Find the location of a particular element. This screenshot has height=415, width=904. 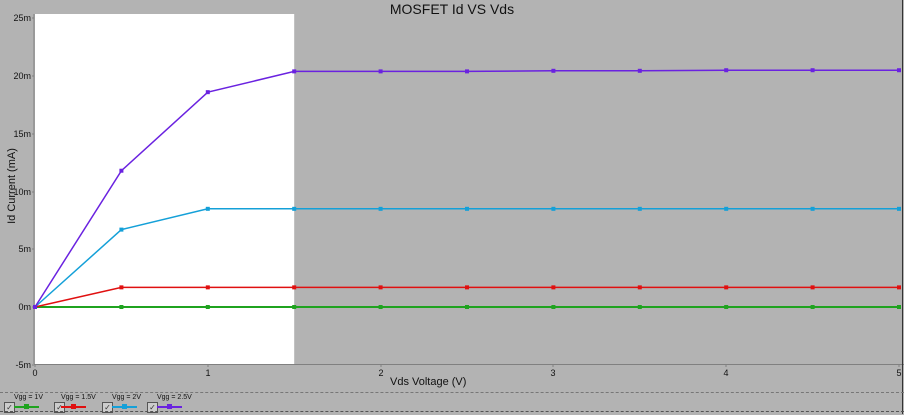

y-tick-label: -5m is located at coordinates (24, 365).